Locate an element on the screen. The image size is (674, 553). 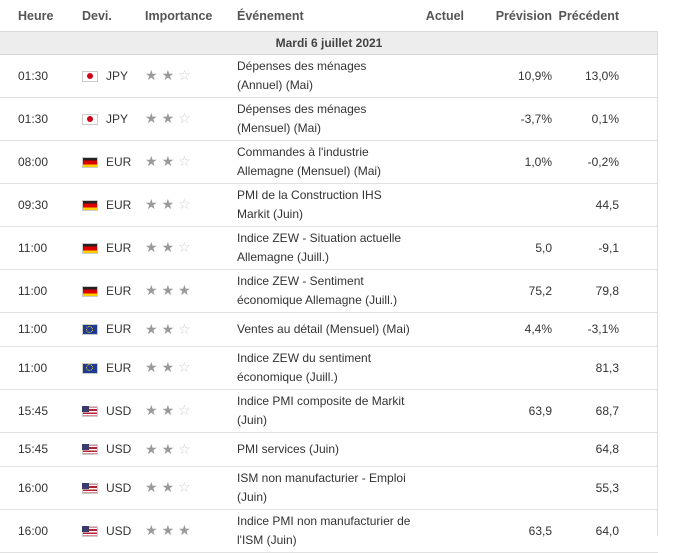
header-time: Heure is located at coordinates (36, 15).